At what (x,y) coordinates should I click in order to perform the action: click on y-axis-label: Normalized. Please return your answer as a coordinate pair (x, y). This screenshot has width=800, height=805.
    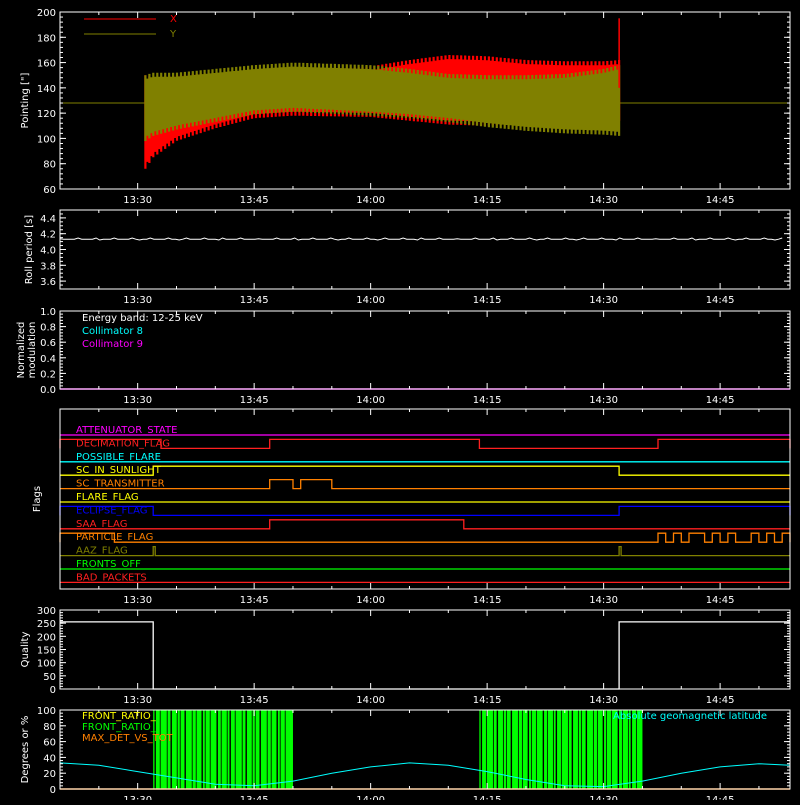
    Looking at the image, I should click on (21, 350).